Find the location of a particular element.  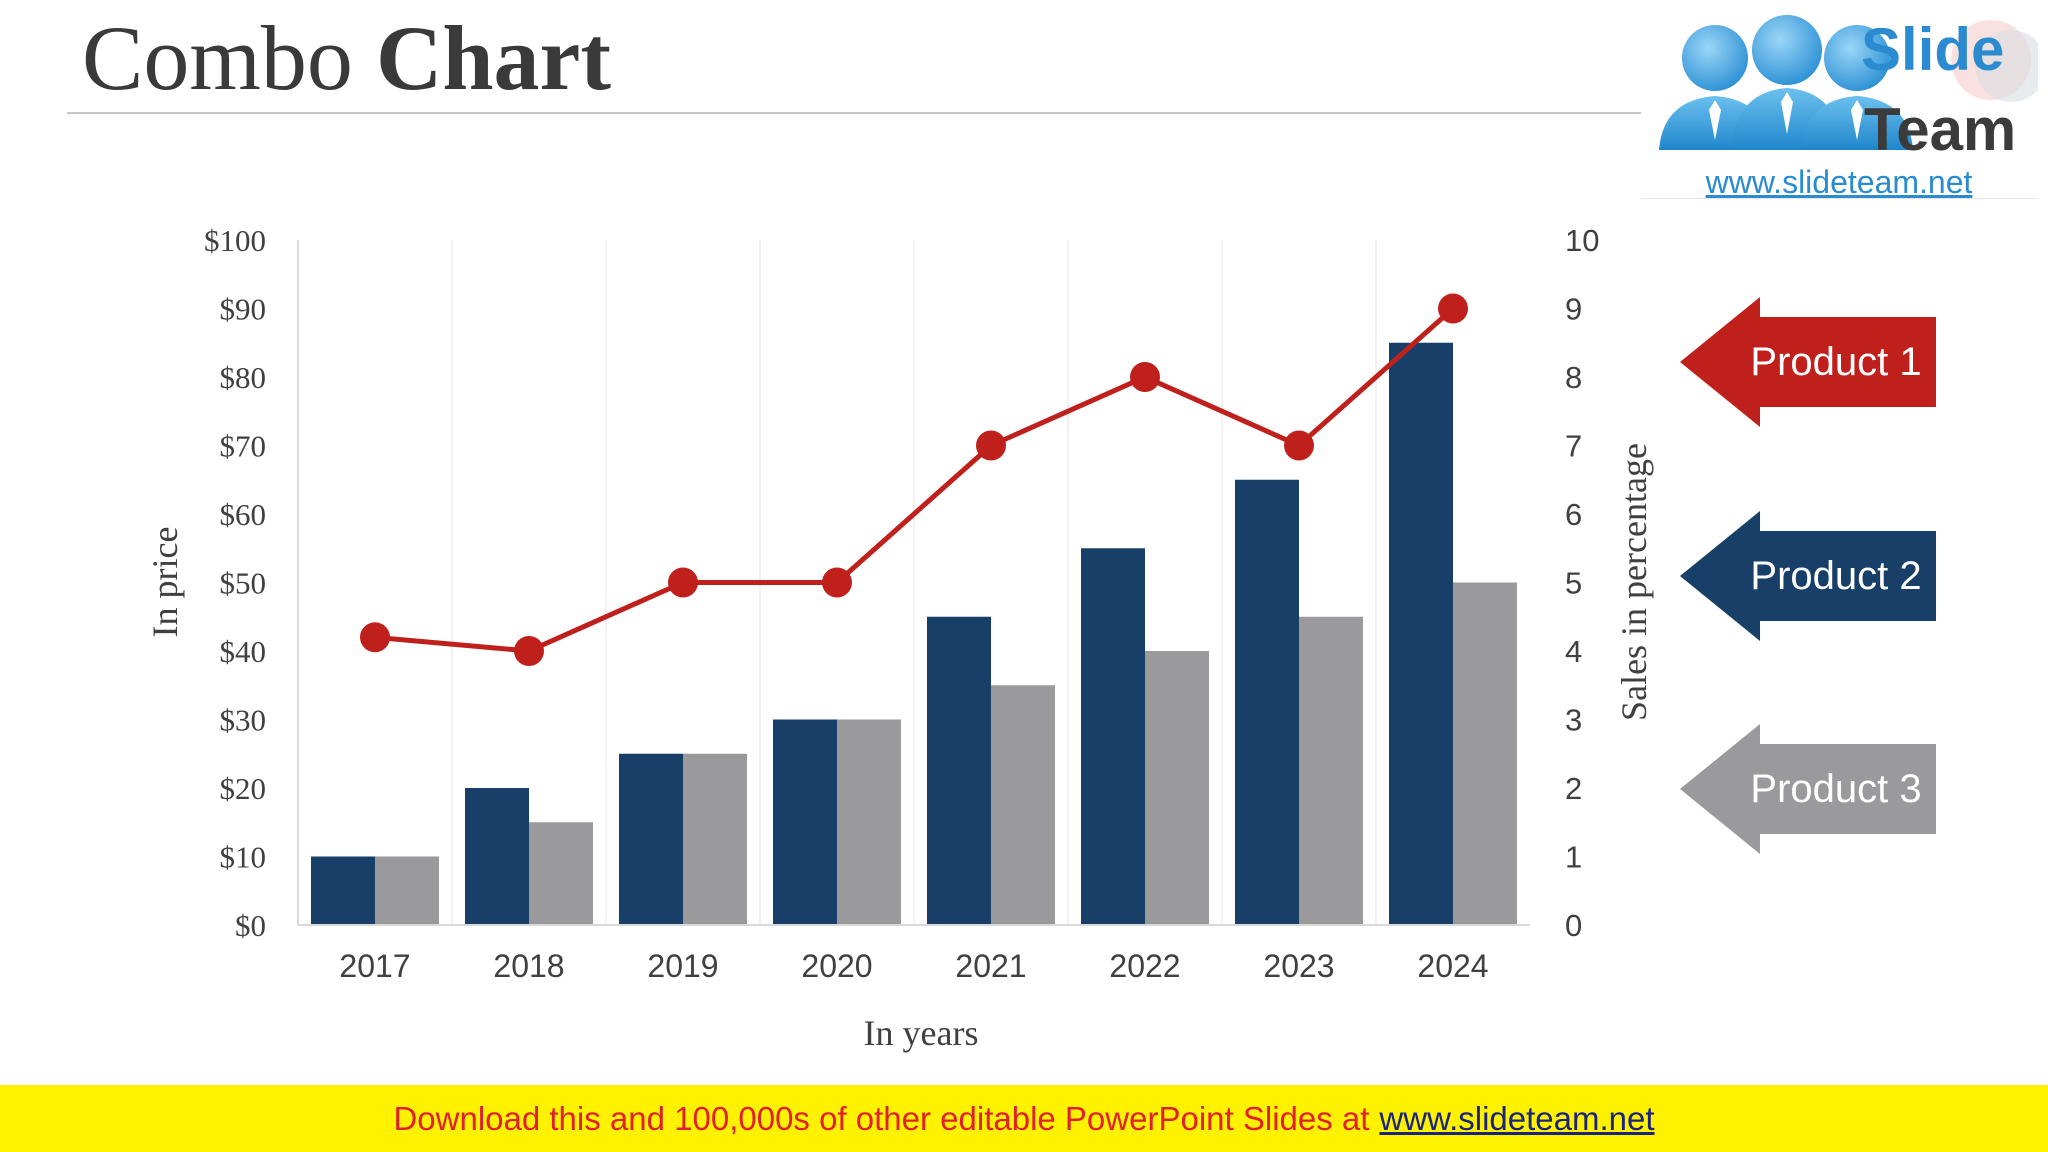

right-tick-label: 6 is located at coordinates (1573, 514).